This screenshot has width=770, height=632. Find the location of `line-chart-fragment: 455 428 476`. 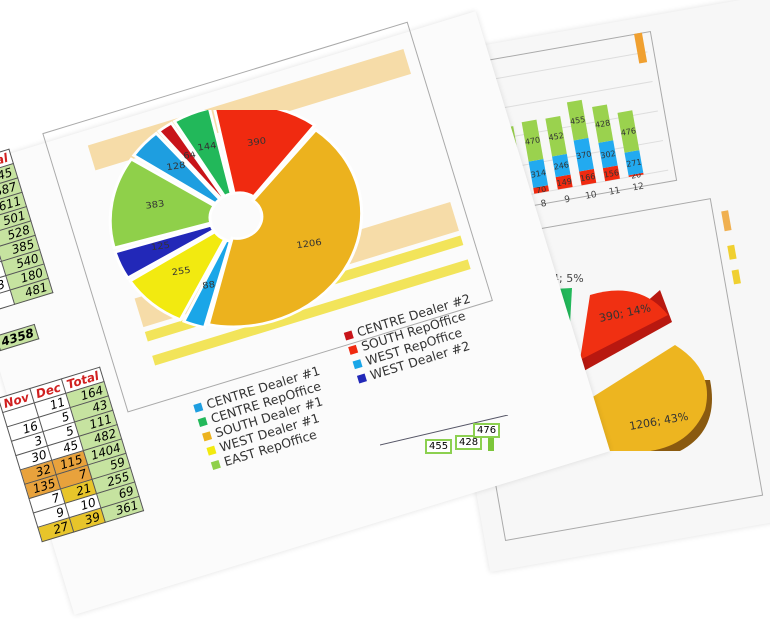

line-chart-fragment: 455 428 476 is located at coordinates (450, 433).